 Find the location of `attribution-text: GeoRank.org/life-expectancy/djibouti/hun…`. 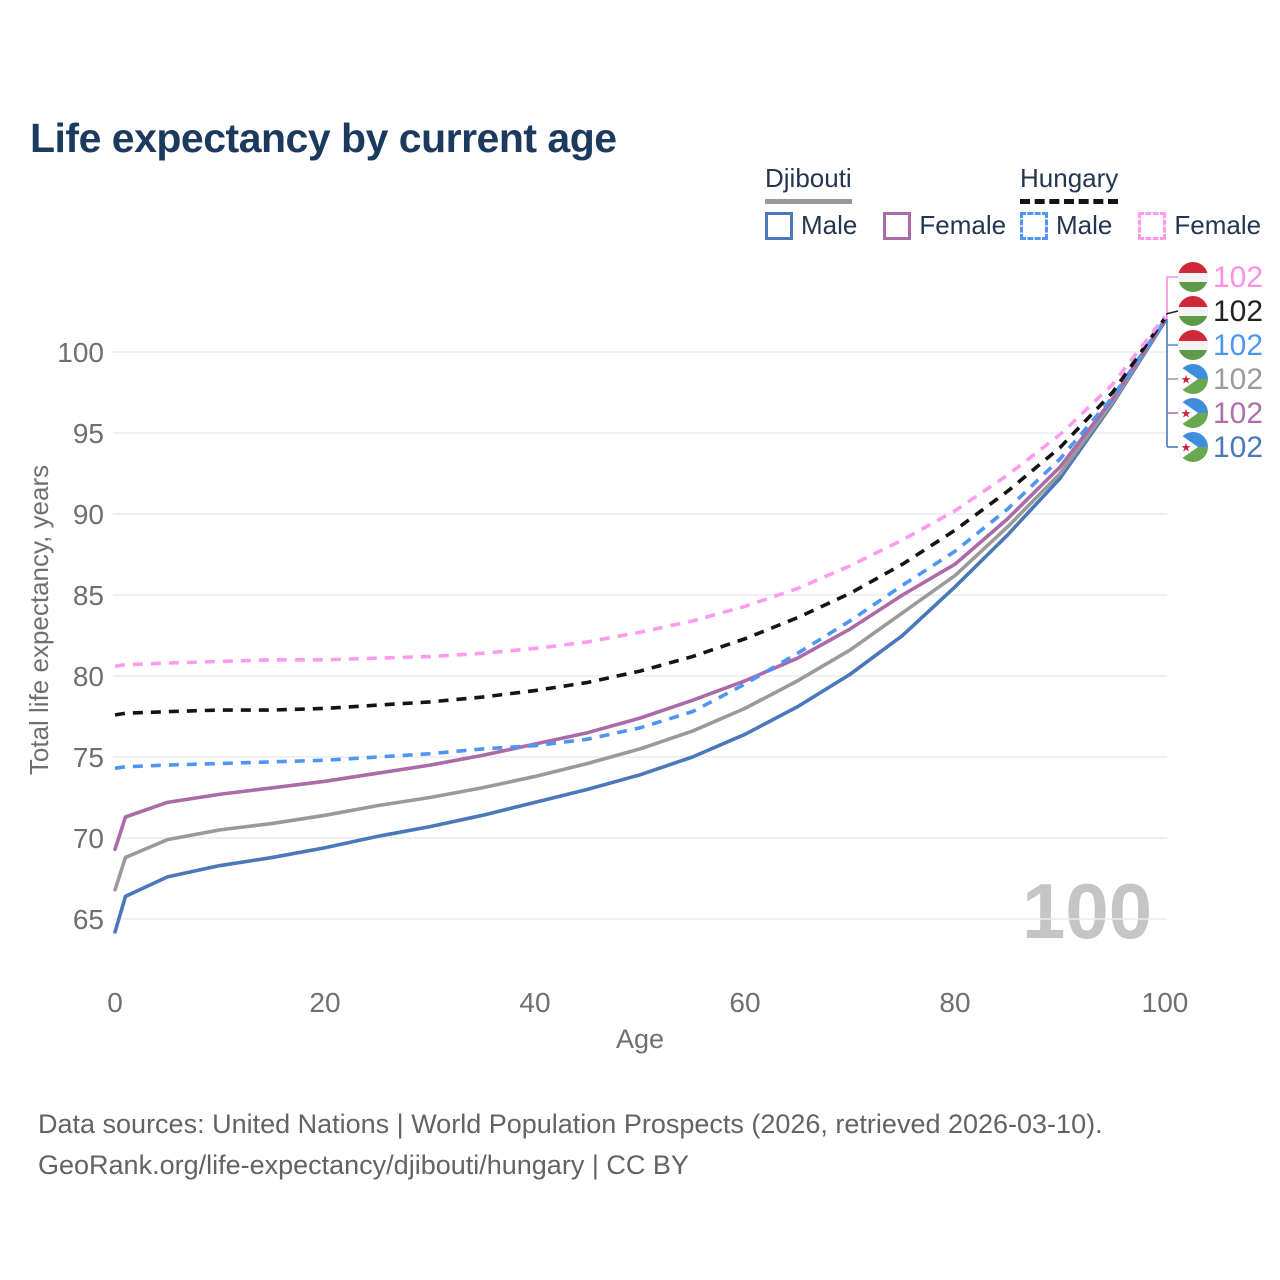

attribution-text: GeoRank.org/life-expectancy/djibouti/hun… is located at coordinates (363, 1164).